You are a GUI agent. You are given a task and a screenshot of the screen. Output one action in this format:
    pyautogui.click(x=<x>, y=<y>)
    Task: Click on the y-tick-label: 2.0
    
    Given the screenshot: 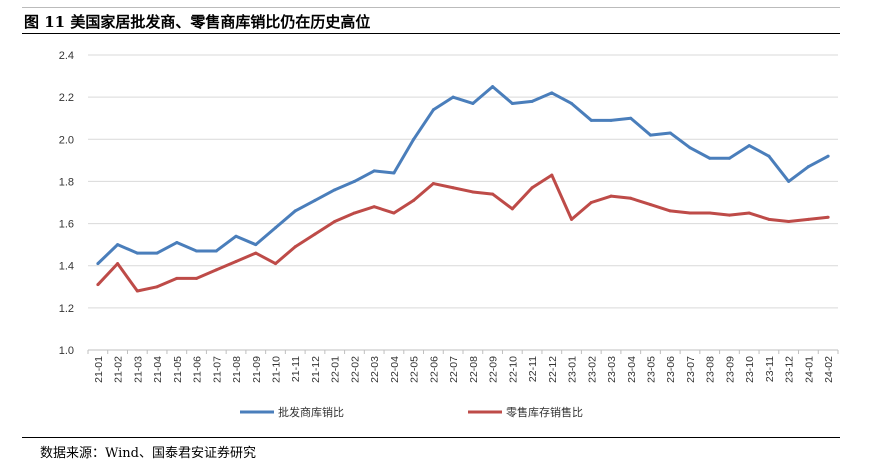 What is the action you would take?
    pyautogui.click(x=66, y=140)
    